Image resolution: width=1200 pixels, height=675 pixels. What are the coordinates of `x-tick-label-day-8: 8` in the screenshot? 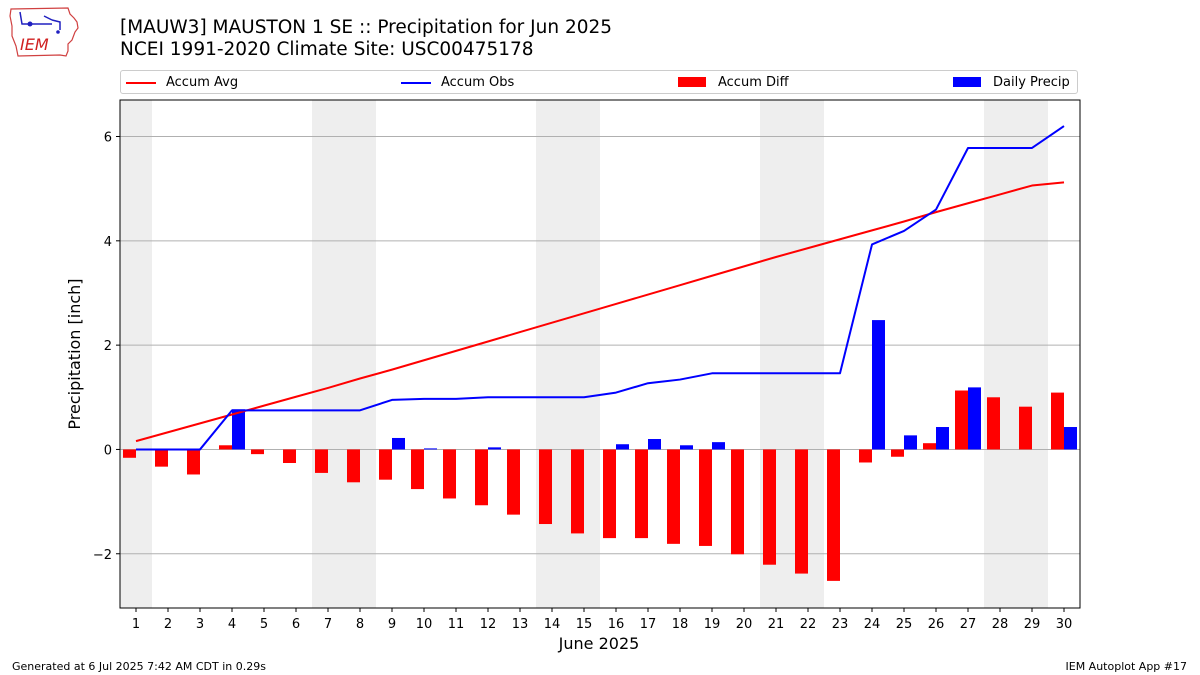 It's located at (360, 624).